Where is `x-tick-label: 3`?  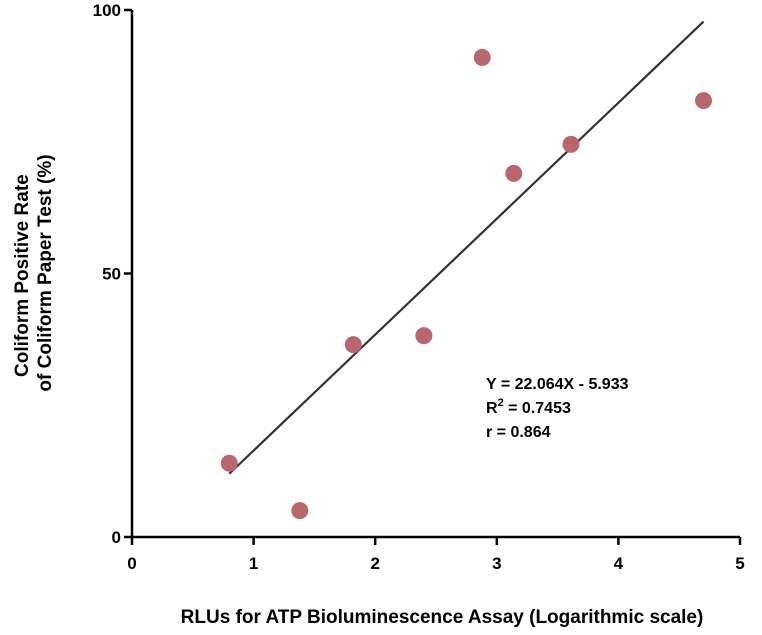
x-tick-label: 3 is located at coordinates (496, 563).